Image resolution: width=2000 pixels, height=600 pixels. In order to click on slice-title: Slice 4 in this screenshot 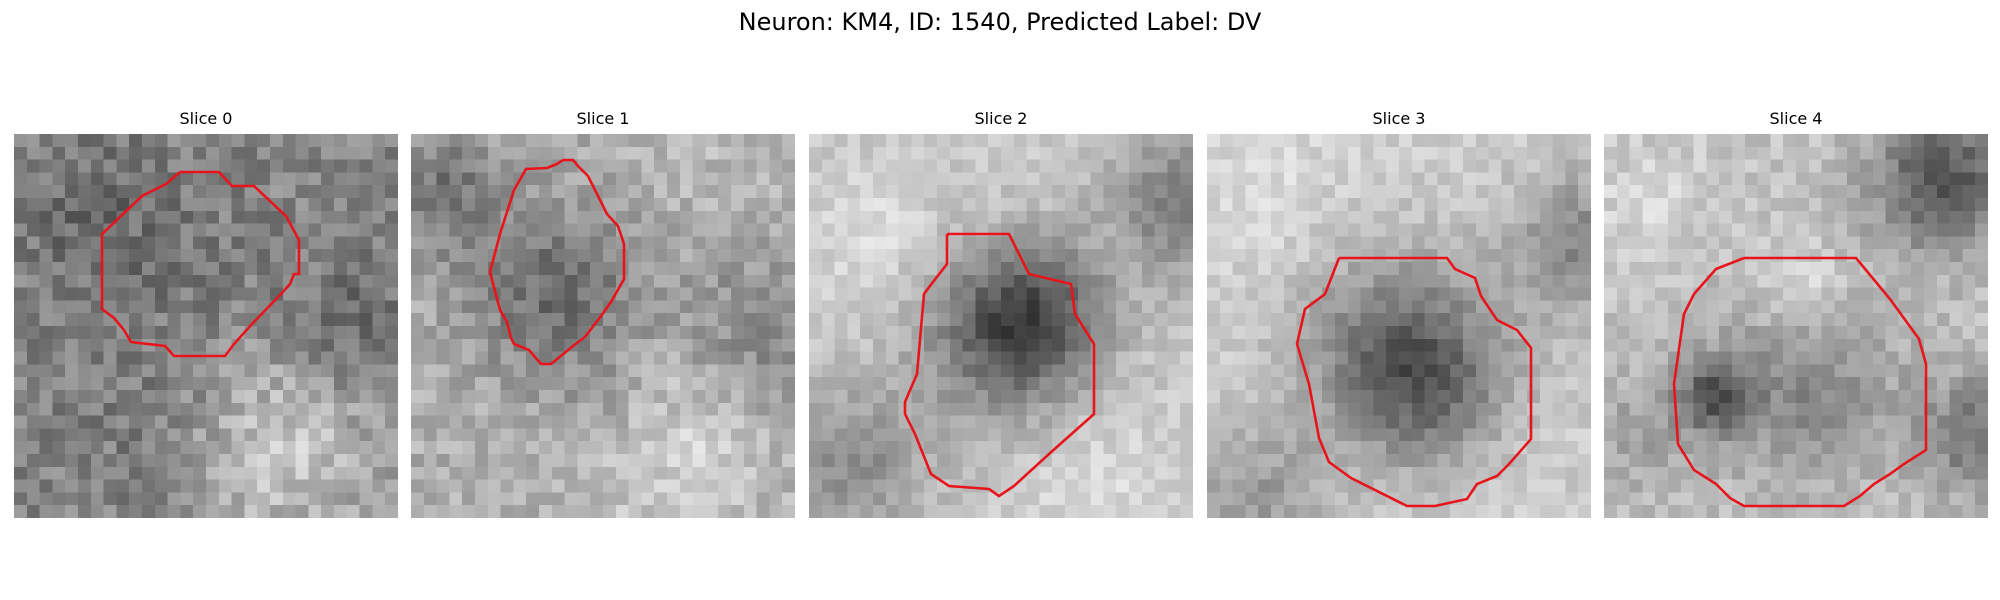, I will do `click(1796, 118)`.